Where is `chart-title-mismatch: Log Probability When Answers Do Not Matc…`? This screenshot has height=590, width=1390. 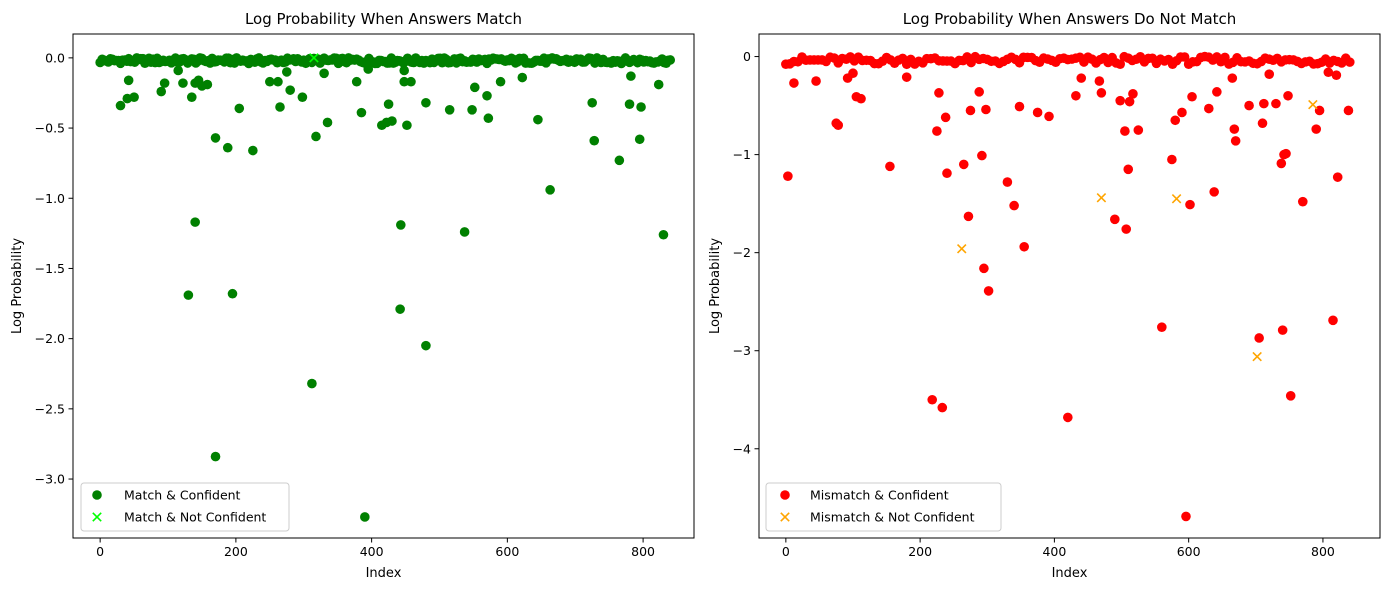 chart-title-mismatch: Log Probability When Answers Do Not Matc… is located at coordinates (1070, 19).